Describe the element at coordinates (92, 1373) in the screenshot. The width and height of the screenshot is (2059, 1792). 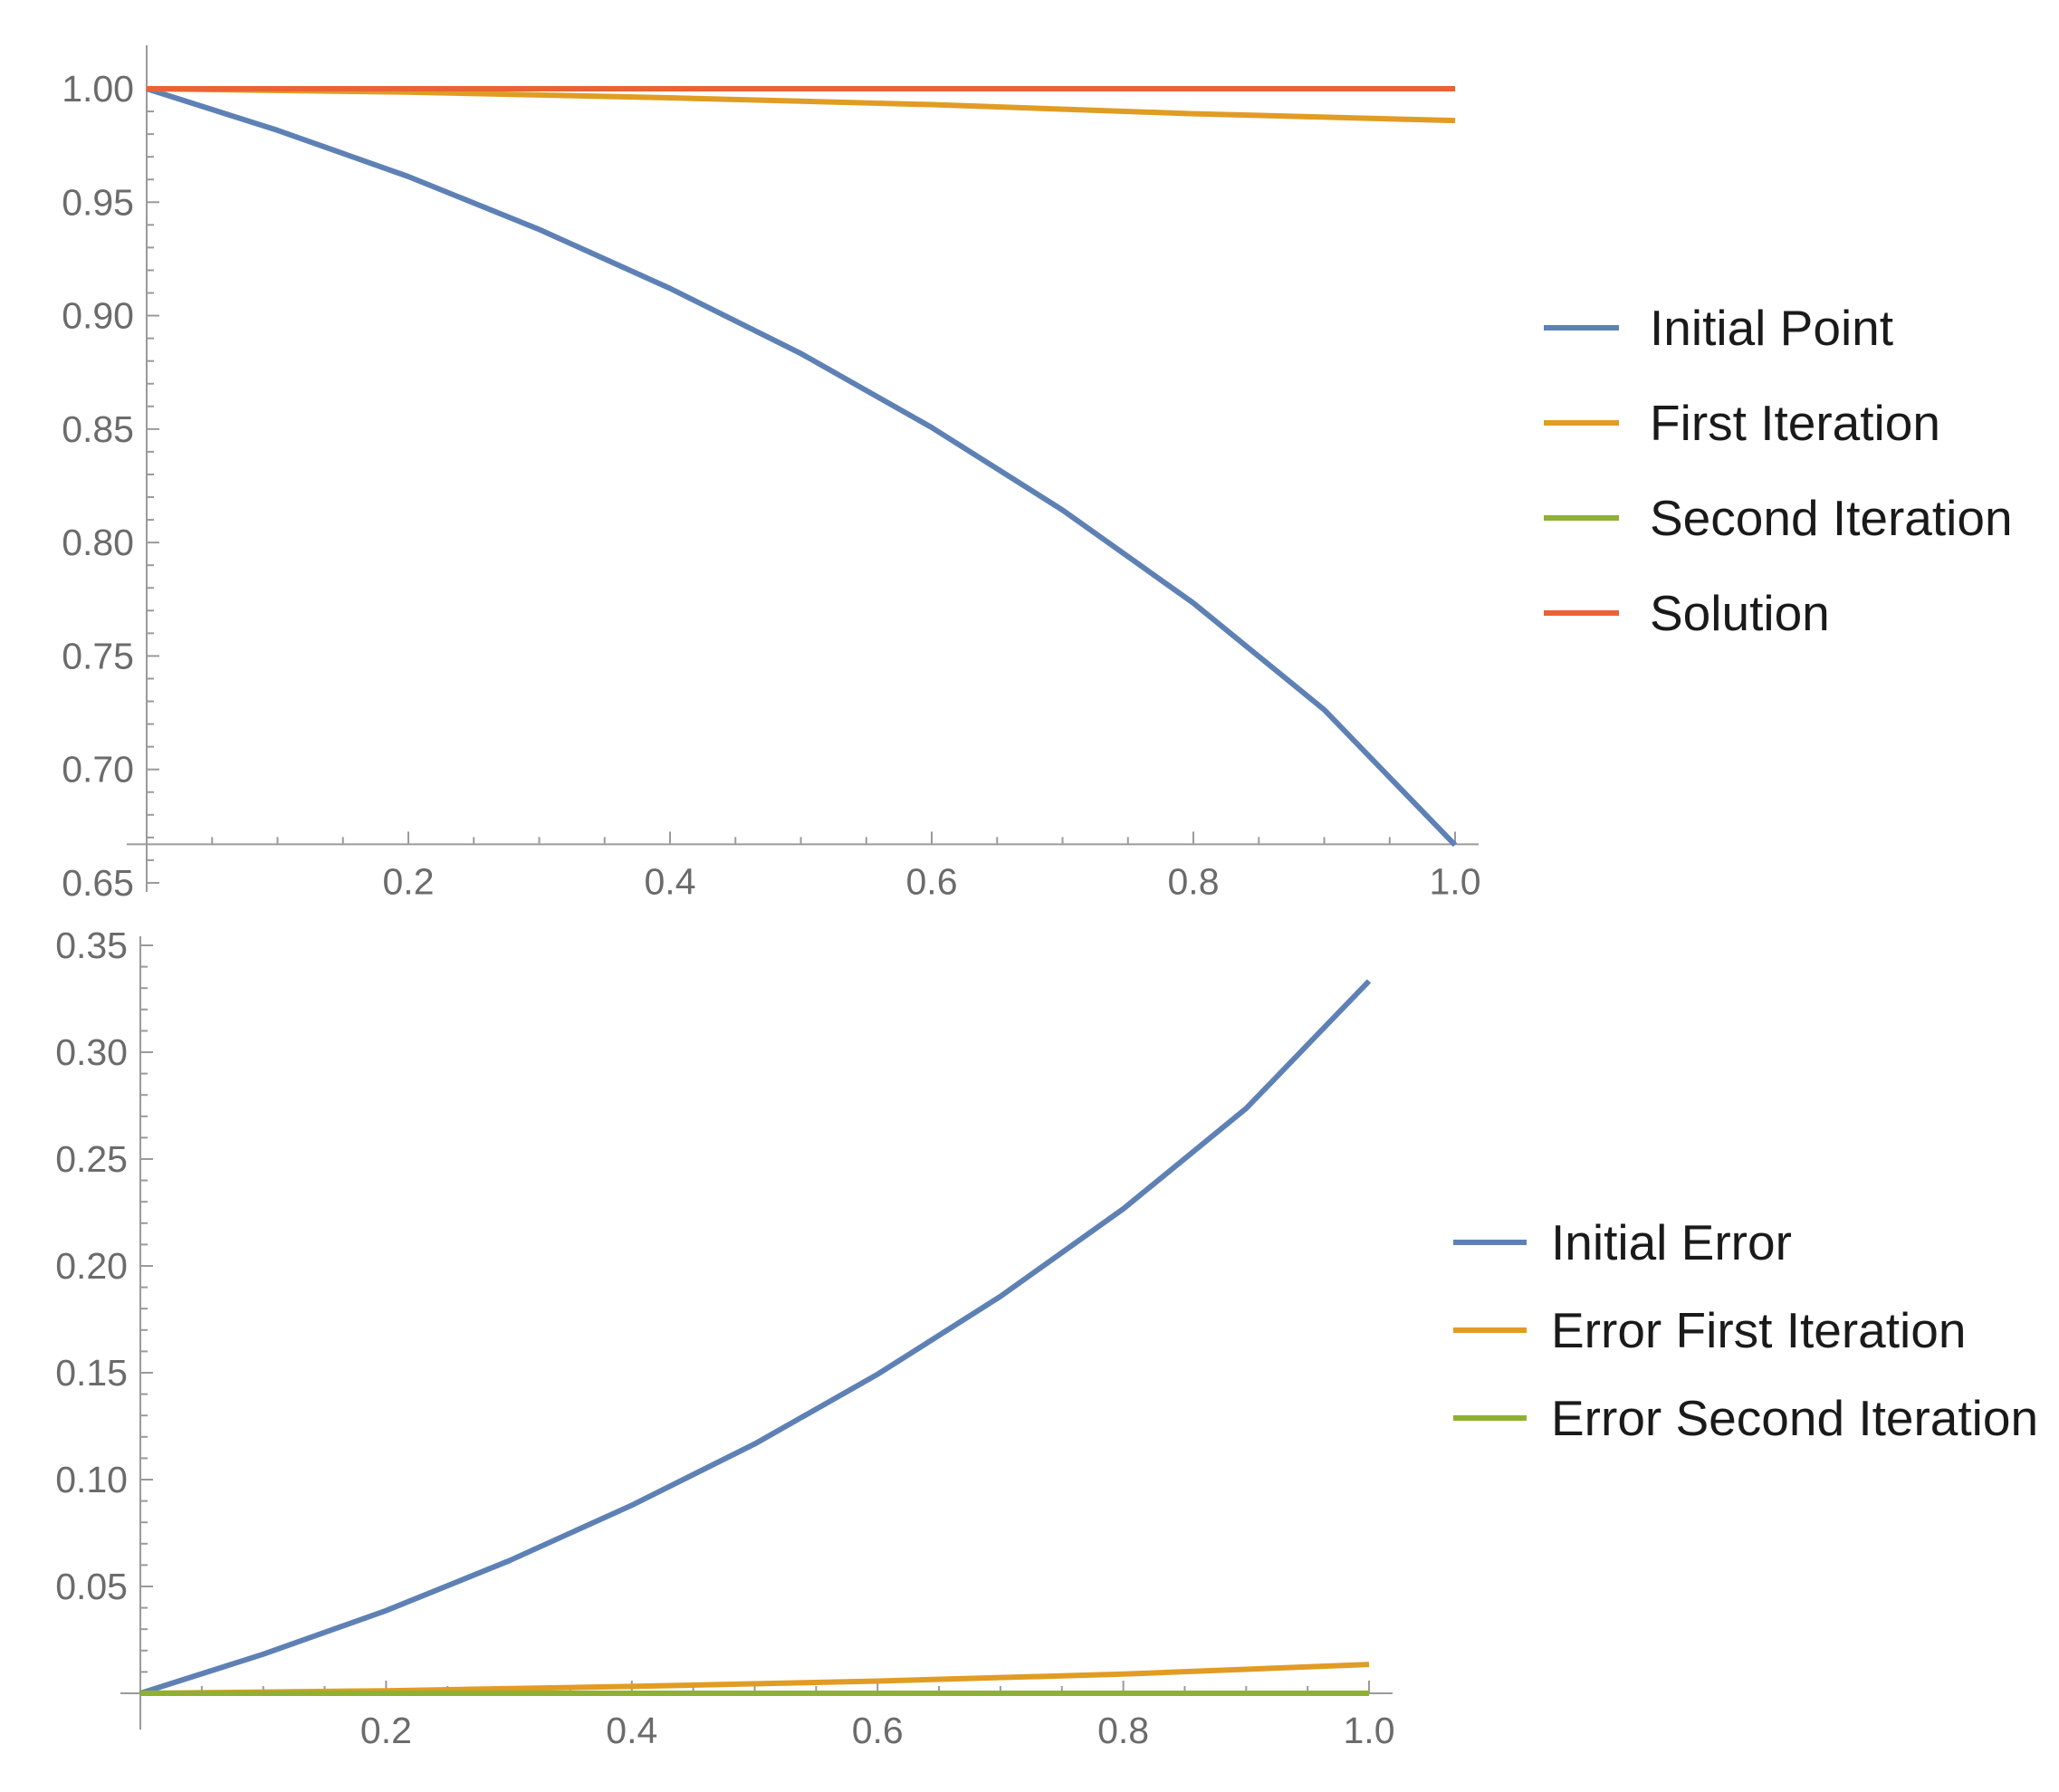
I see `y-tick-label: 0.15` at that location.